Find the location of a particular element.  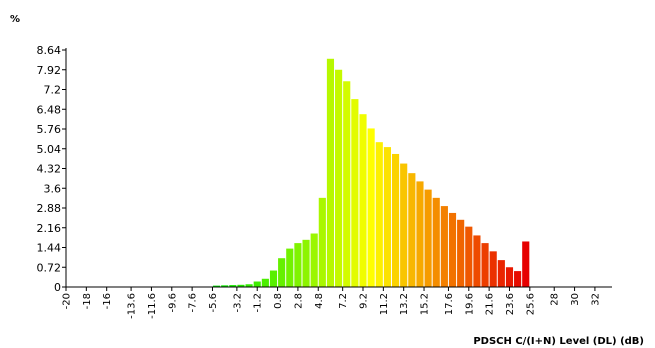

x-tick-label: 0.8 is located at coordinates (278, 301).